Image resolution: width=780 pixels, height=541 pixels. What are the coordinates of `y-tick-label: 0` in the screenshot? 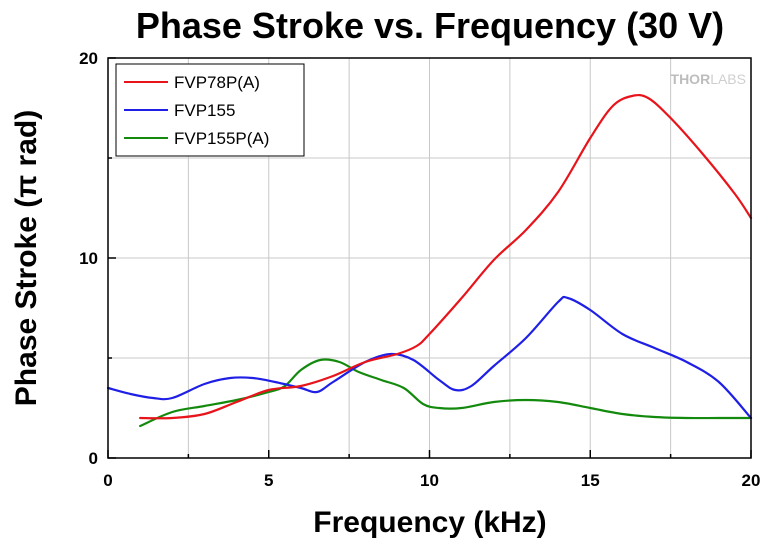 It's located at (93, 458).